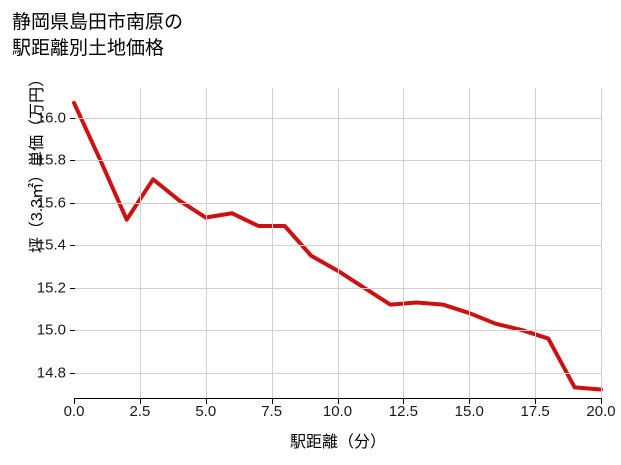 The width and height of the screenshot is (621, 465). Describe the element at coordinates (337, 411) in the screenshot. I see `x-axis-tick-label: 10.0` at that location.